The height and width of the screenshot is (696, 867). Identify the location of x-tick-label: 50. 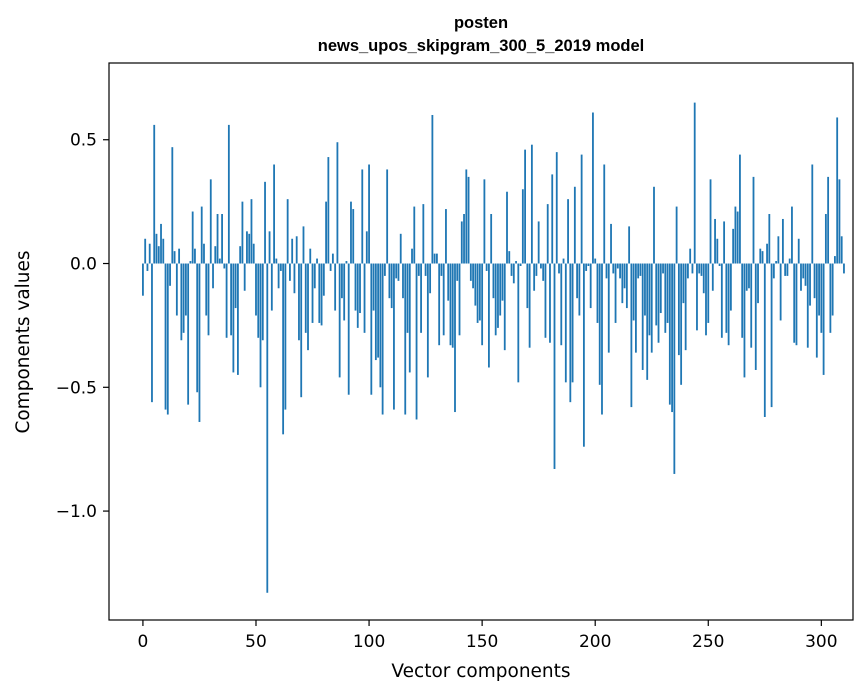
(256, 642).